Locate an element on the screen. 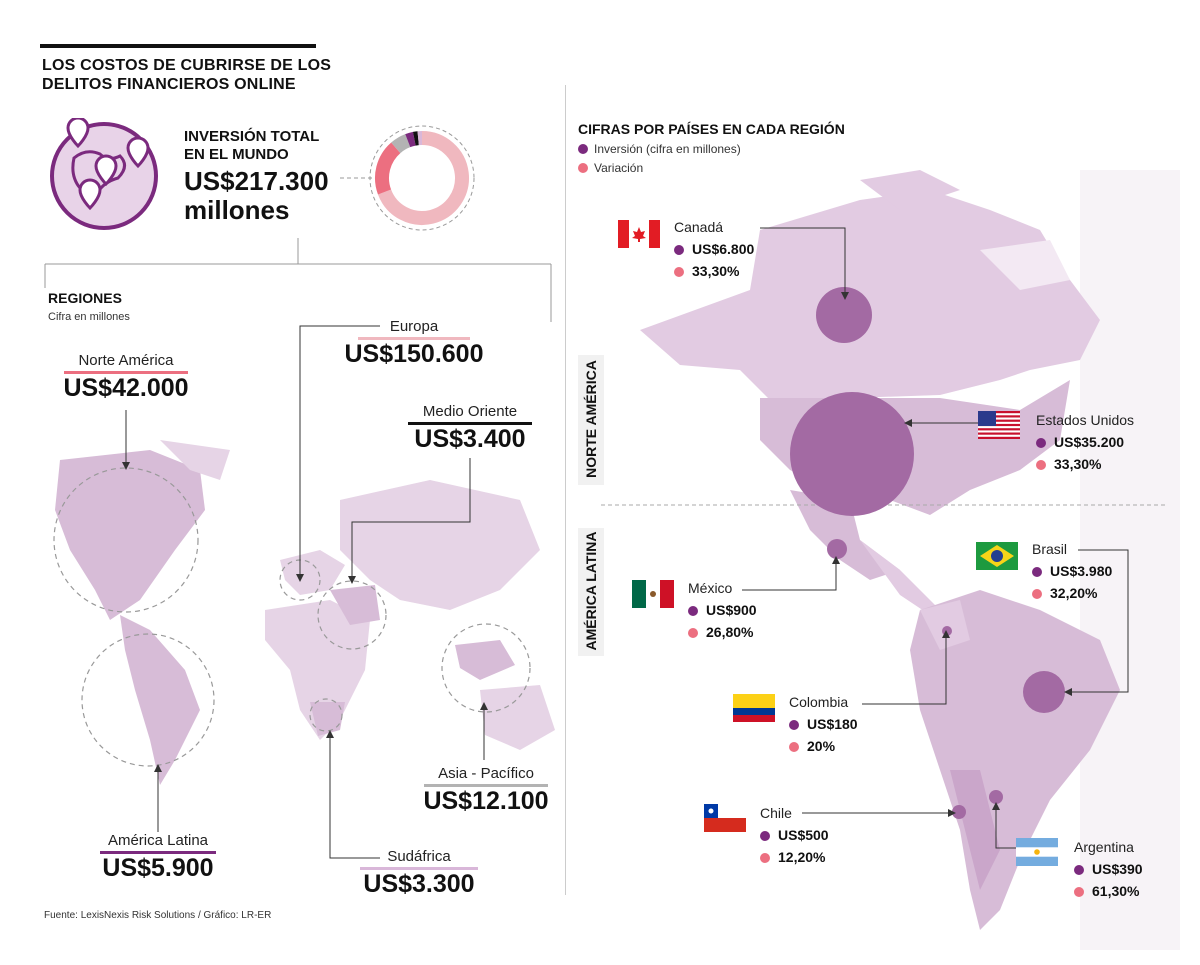 The width and height of the screenshot is (1200, 965). band-north-label: NORTE AMÉRICA is located at coordinates (591, 419).